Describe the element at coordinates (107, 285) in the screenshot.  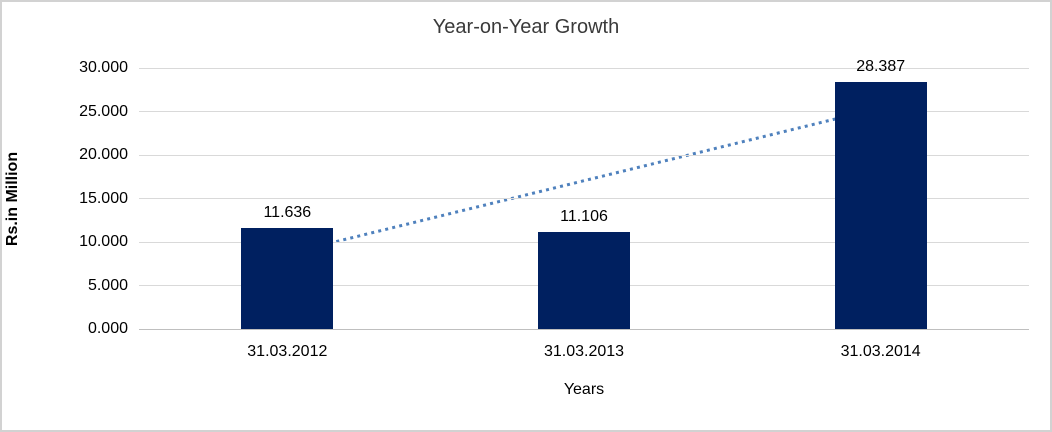
I see `y-tick-label: 5.000` at that location.